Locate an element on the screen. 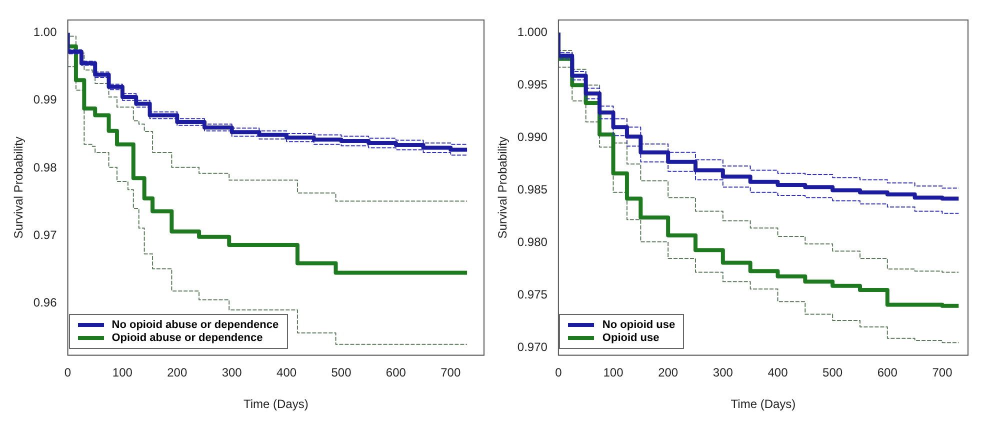 Image resolution: width=981 pixels, height=428 pixels. y-tick-label: 1.00 is located at coordinates (45, 32).